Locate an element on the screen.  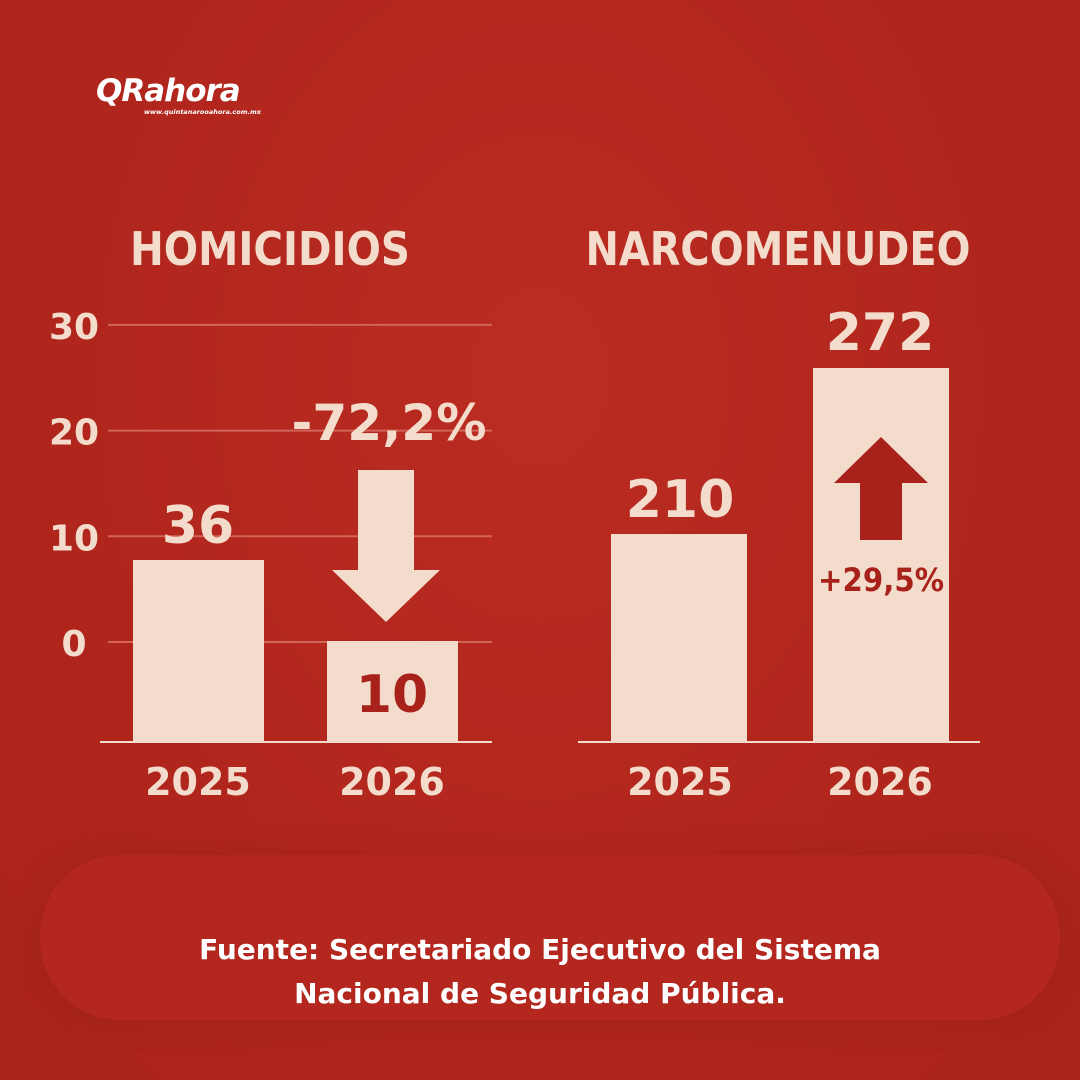
chart-title: HOMICIDIOS is located at coordinates (270, 249).